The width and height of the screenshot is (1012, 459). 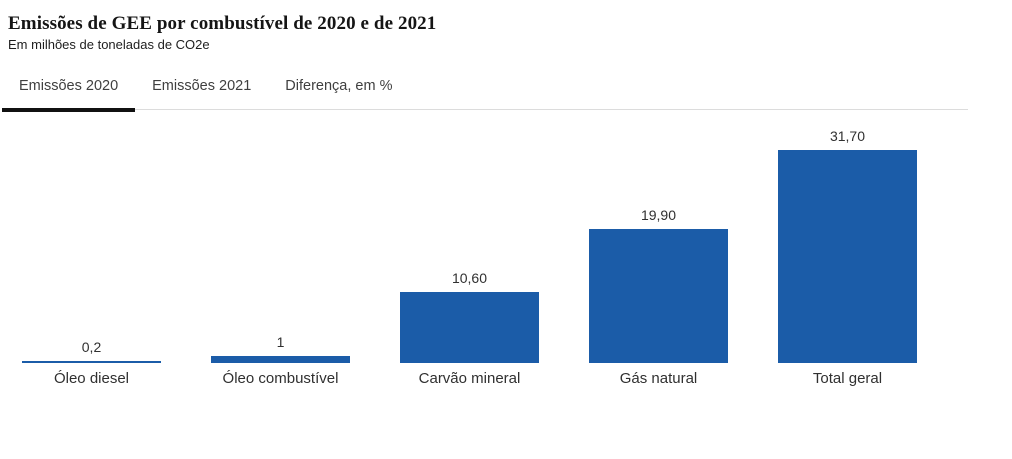 I want to click on bar-category-label: Carvão mineral, so click(x=469, y=378).